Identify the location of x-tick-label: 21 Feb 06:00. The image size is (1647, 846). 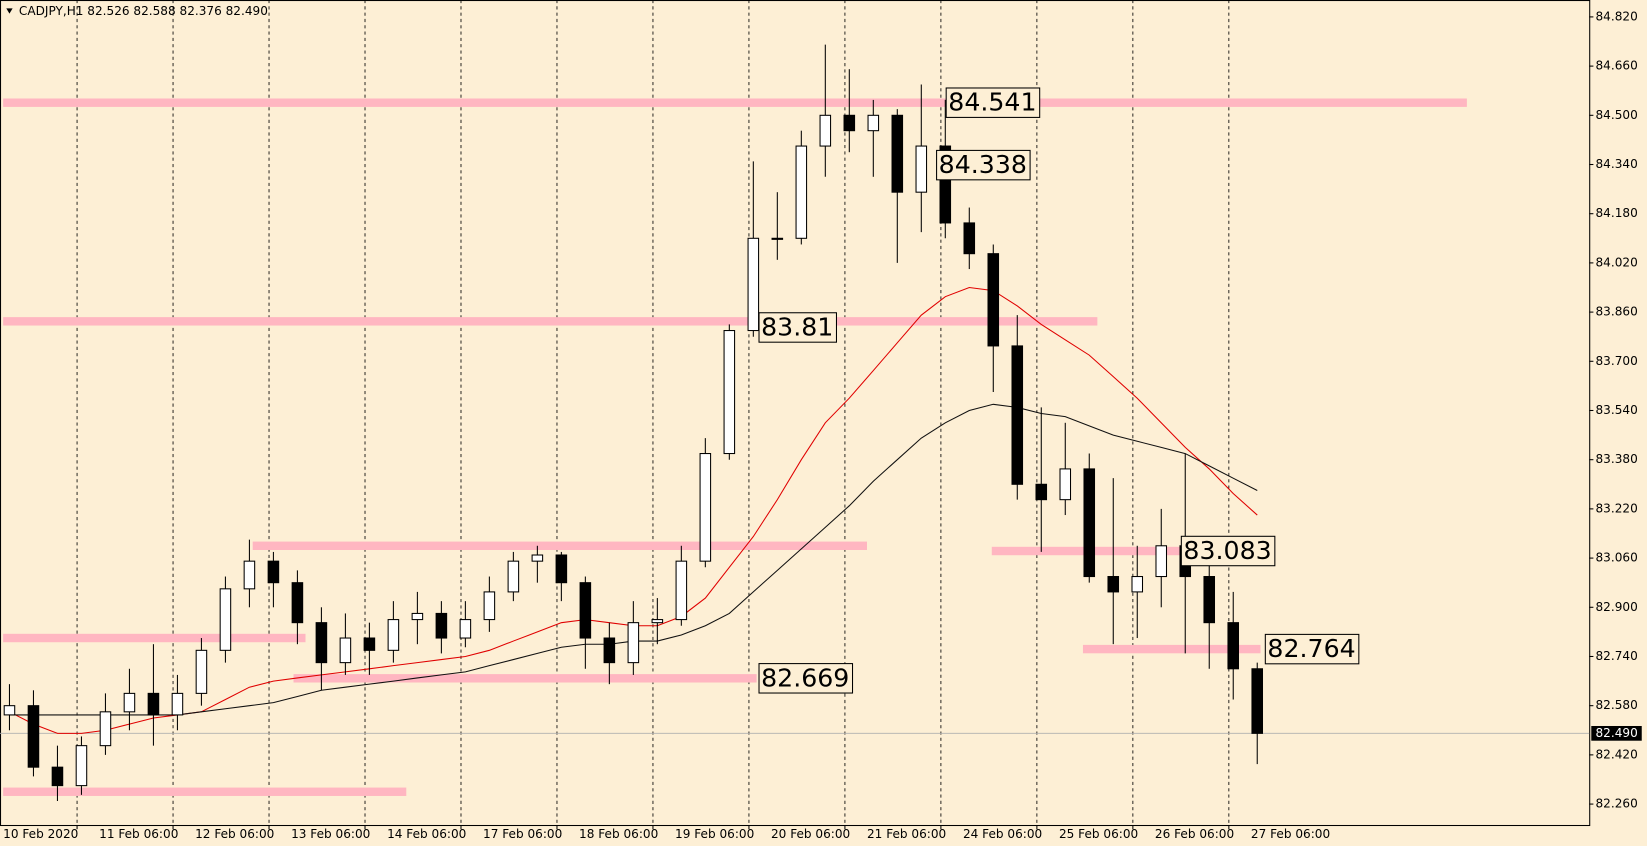
(906, 834).